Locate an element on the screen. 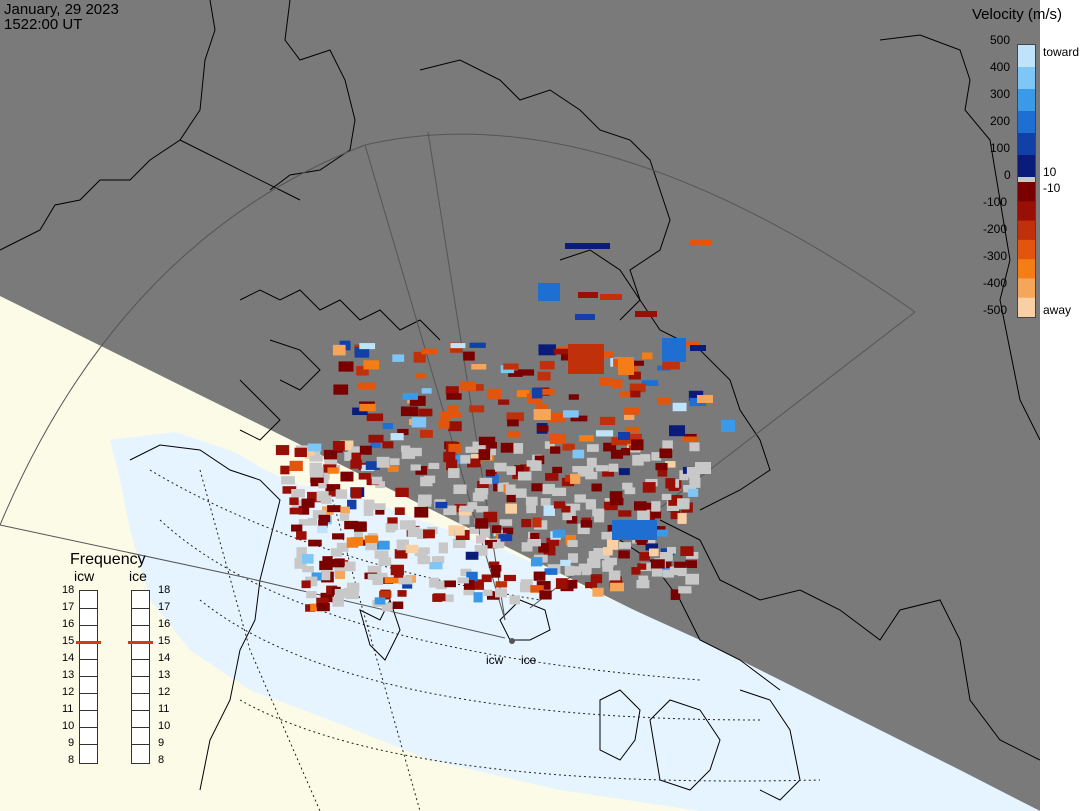  colorbar-toward-segment is located at coordinates (1026, 100).